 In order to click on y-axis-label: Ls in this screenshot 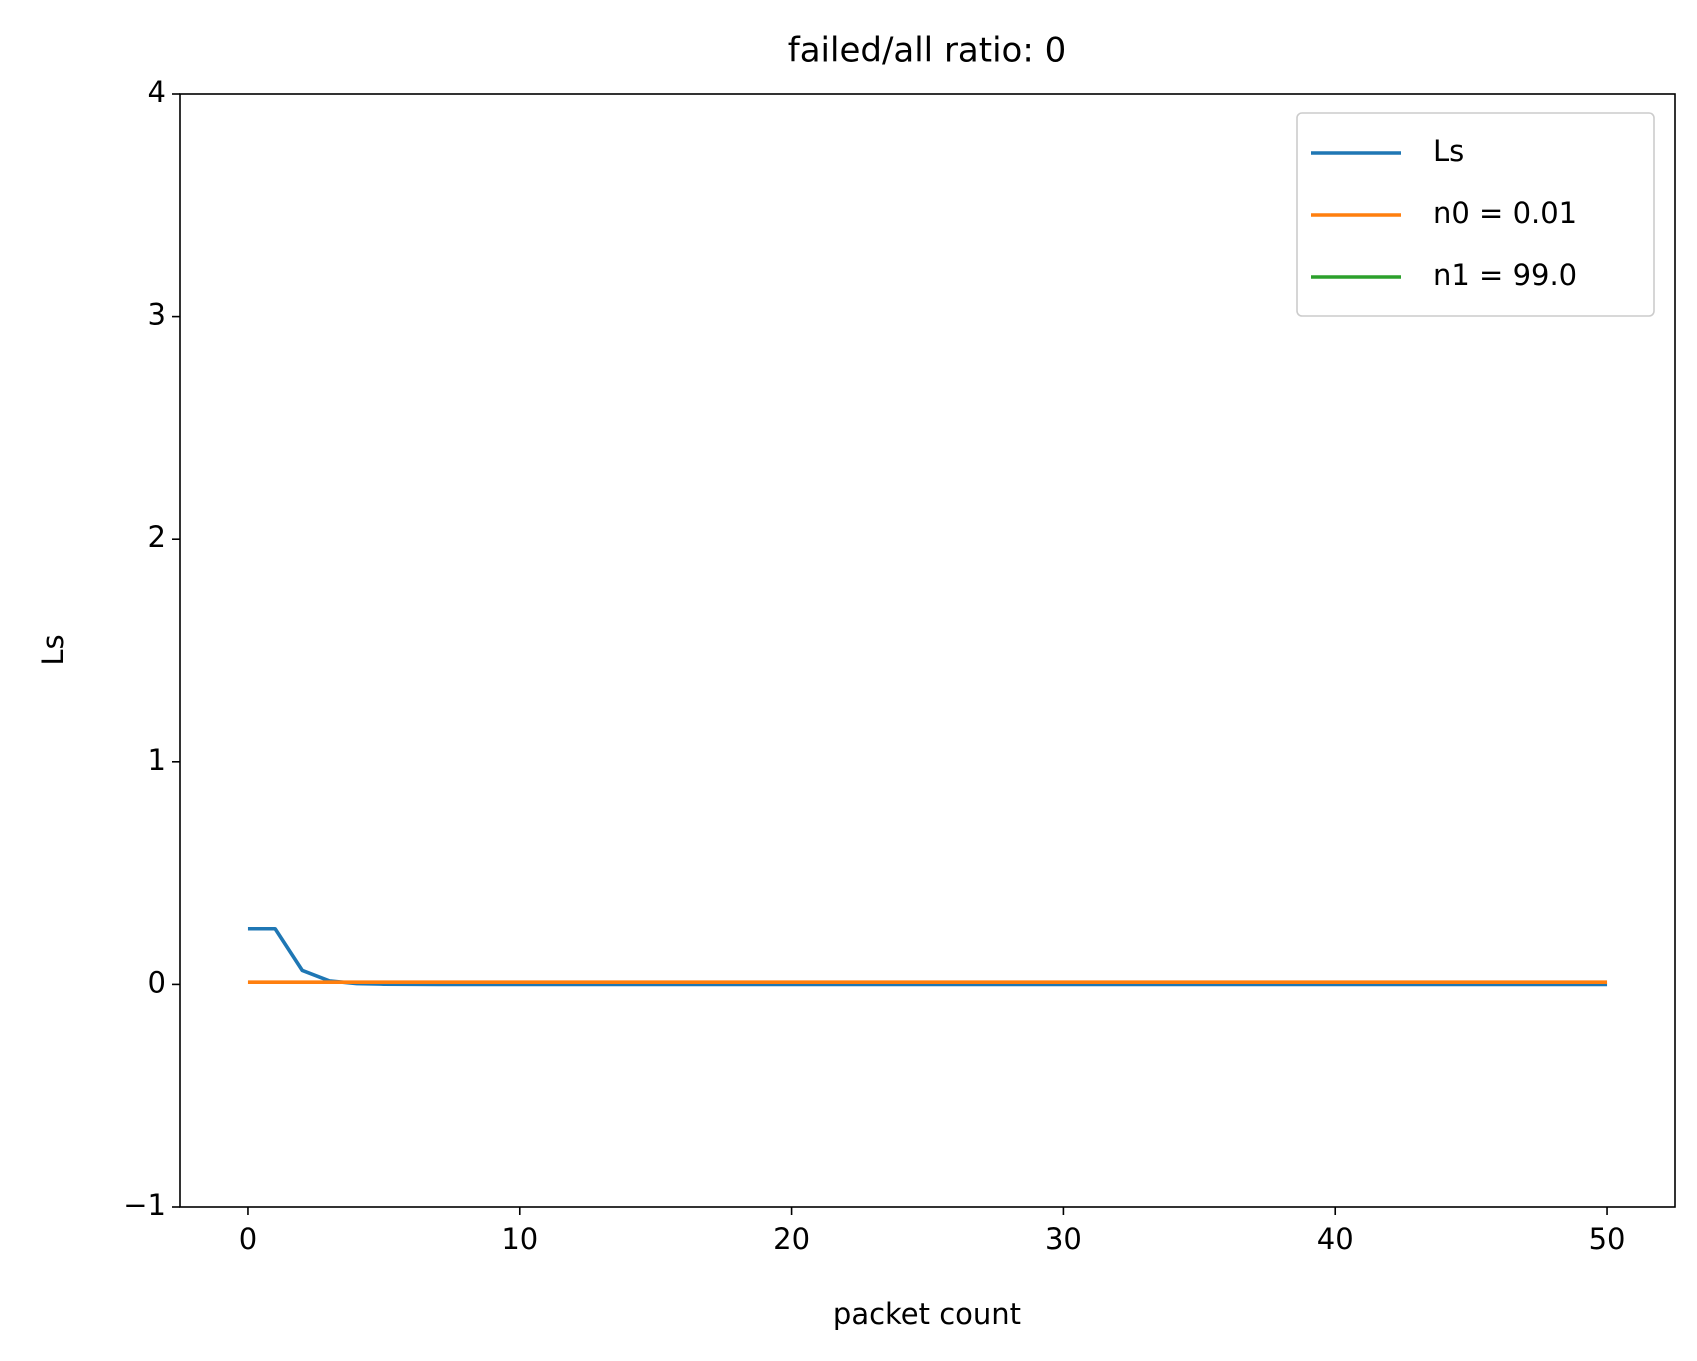, I will do `click(53, 649)`.